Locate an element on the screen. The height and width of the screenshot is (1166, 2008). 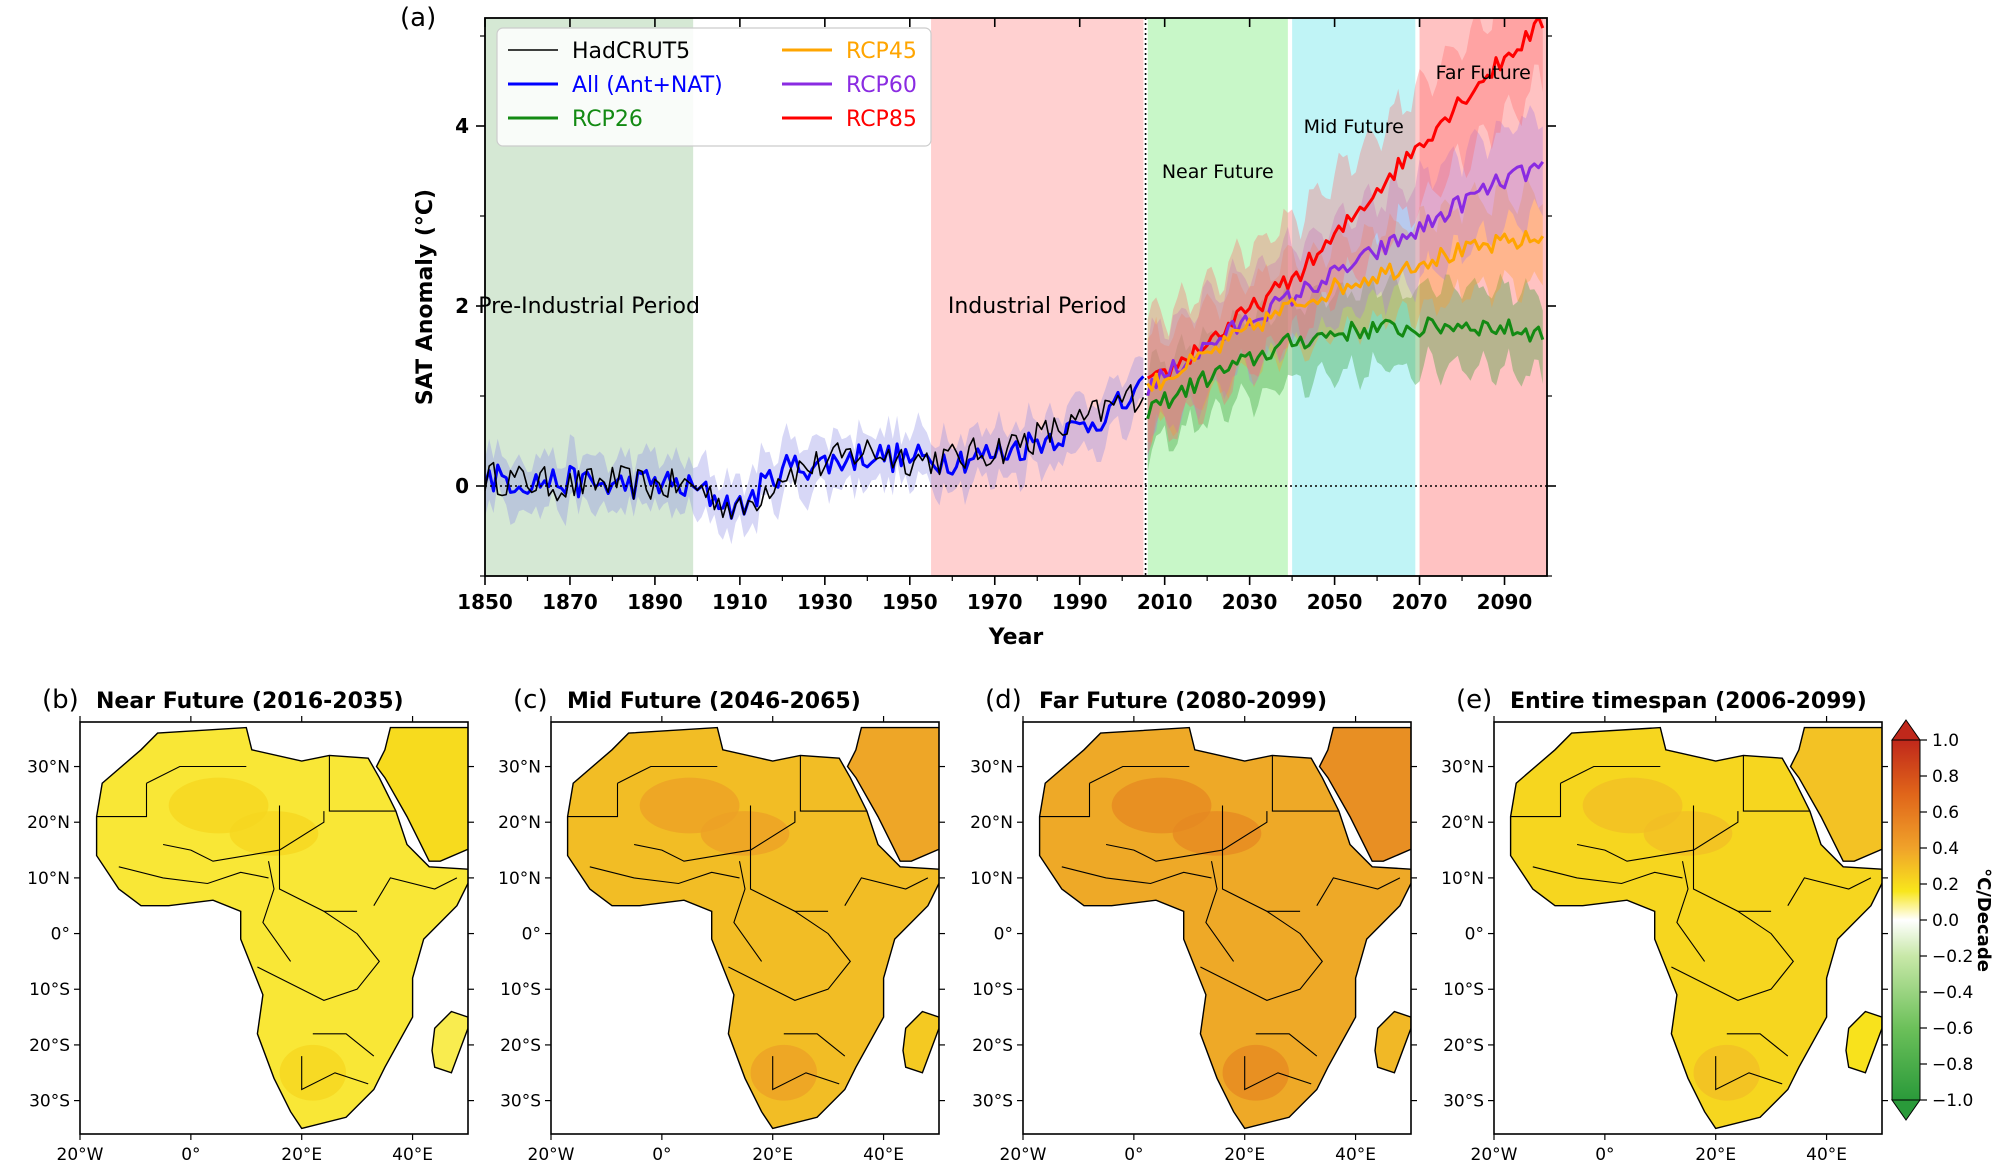
colorbar-tick-label-6: −0.2 is located at coordinates (1952, 957).